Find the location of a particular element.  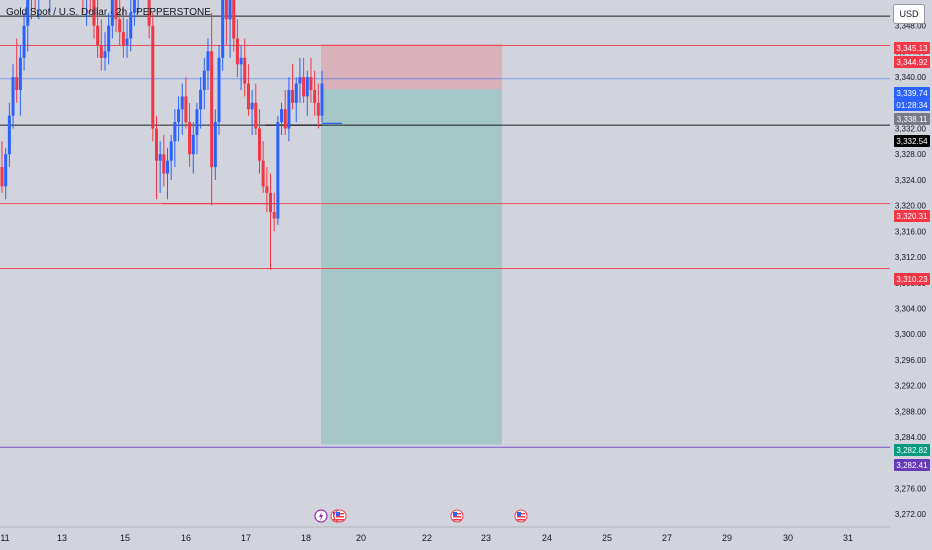

time-axis-labels: 11 13 15 16 17 18 20 22 23 24 25 27 29 30 31 is located at coordinates (426, 538).